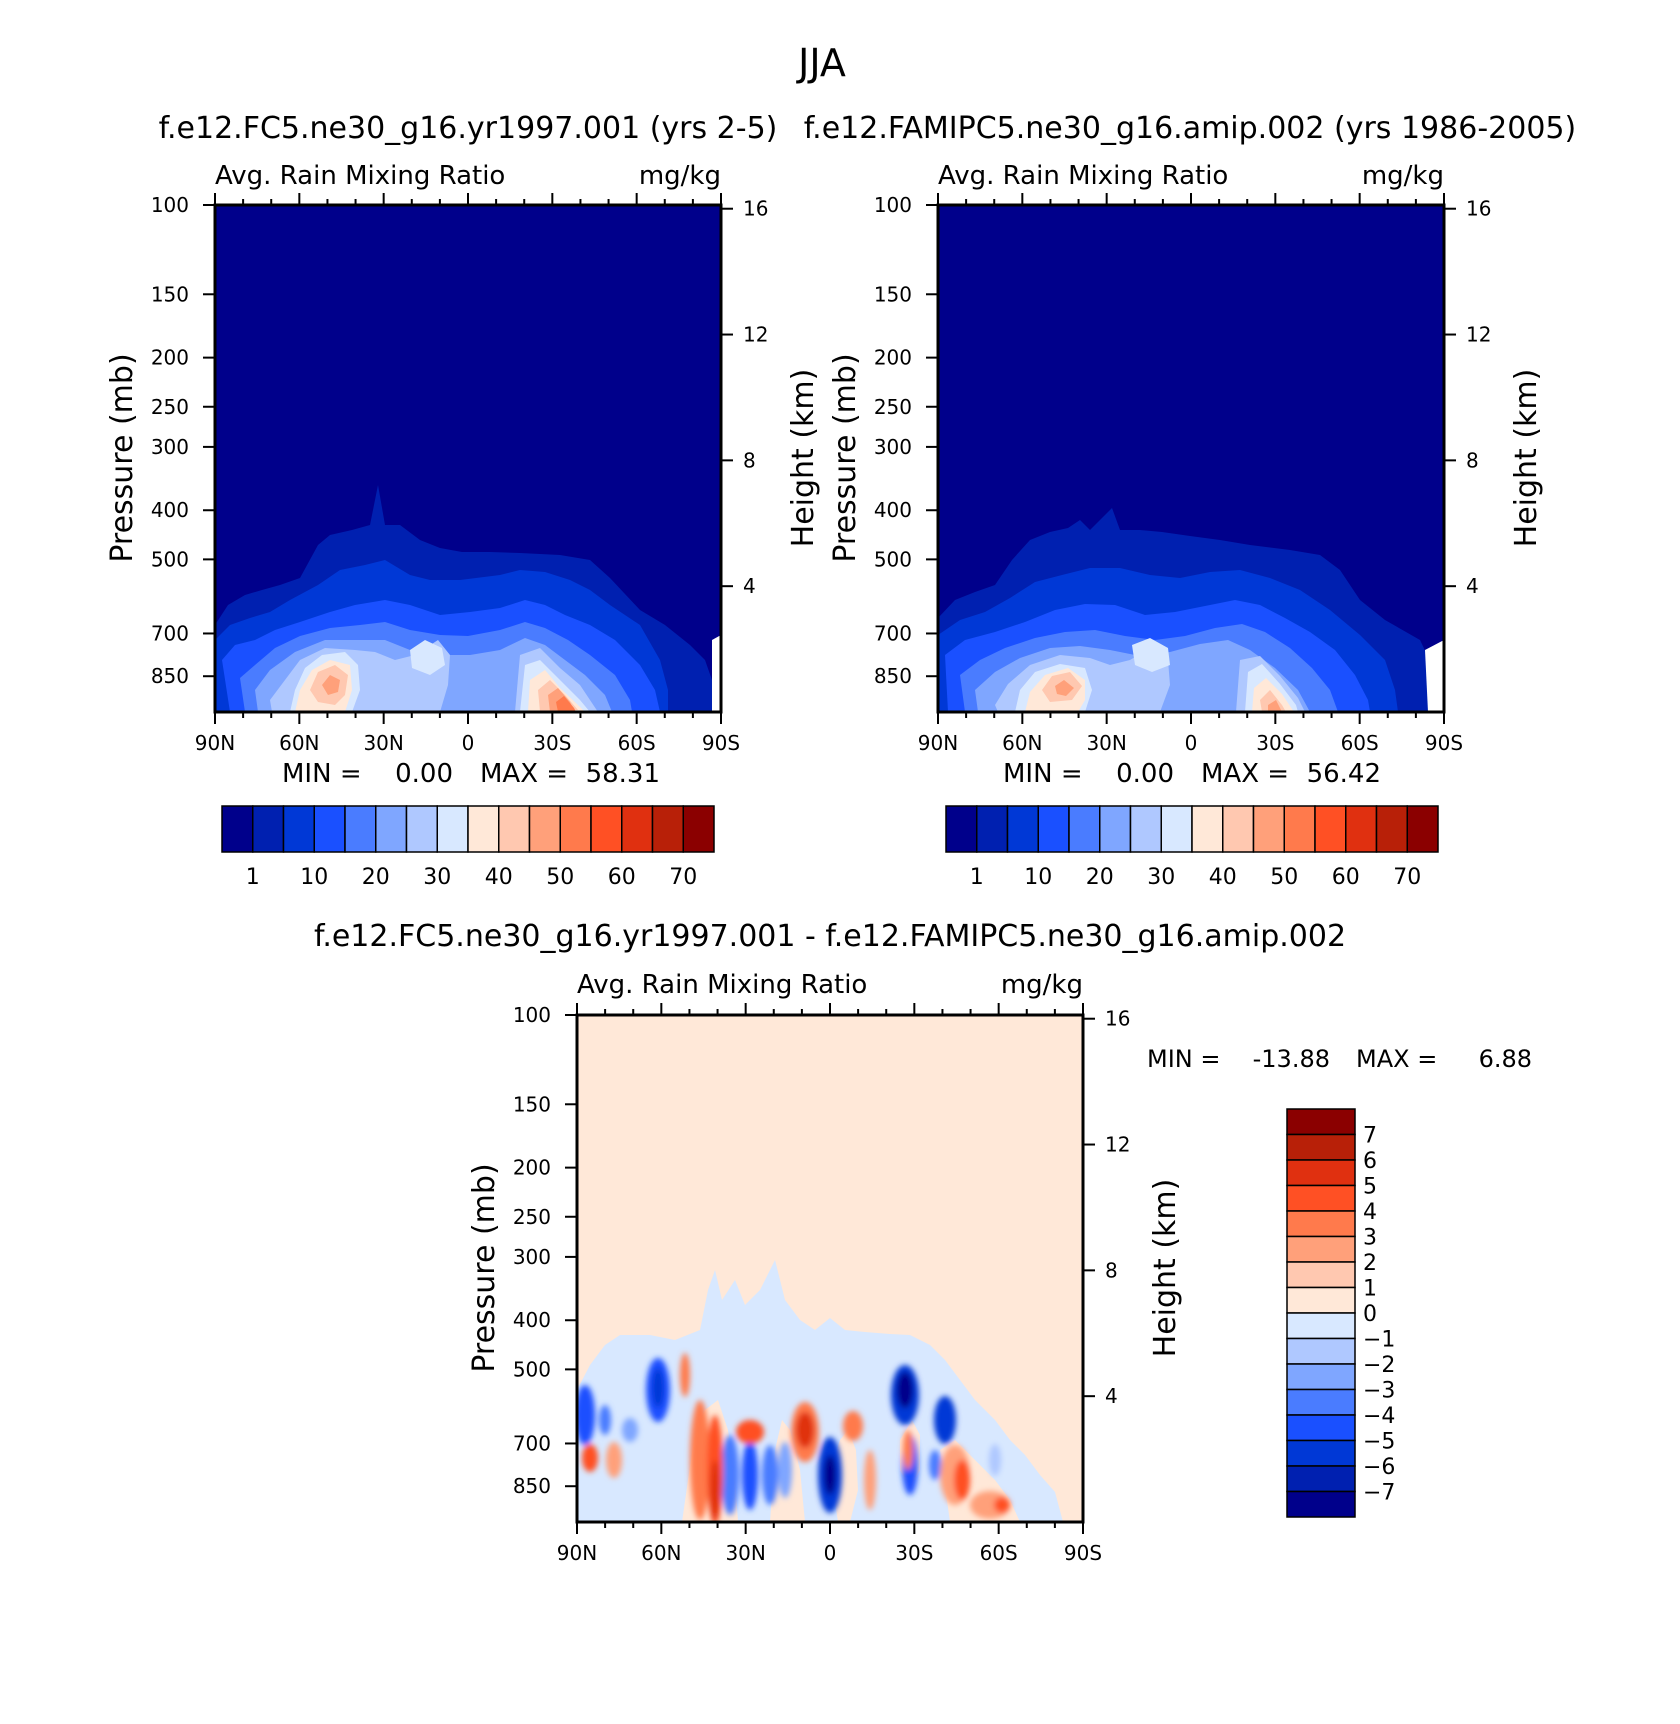  What do you see at coordinates (821, 63) in the screenshot?
I see `figure-title: JJA` at bounding box center [821, 63].